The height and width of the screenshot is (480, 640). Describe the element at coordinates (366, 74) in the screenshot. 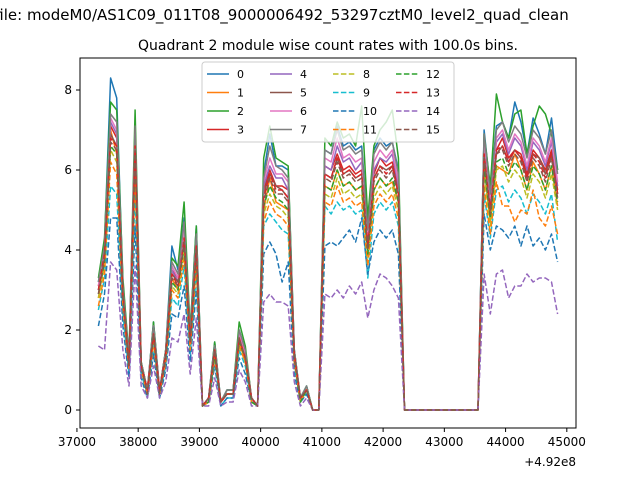

I see `legend-label-8: 8` at that location.